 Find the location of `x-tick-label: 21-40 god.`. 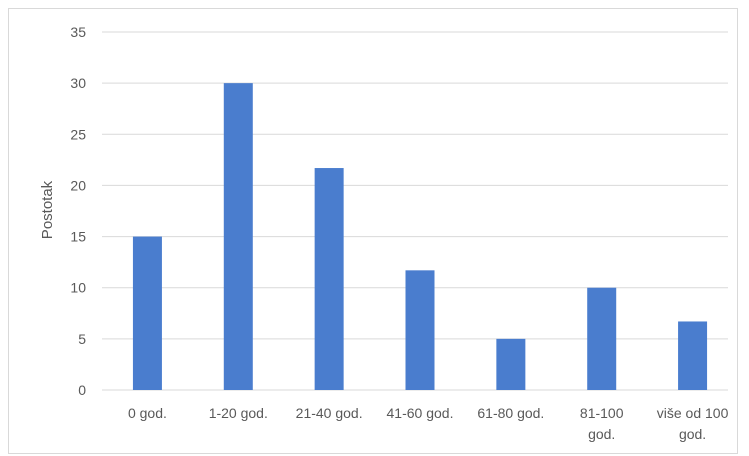

x-tick-label: 21-40 god. is located at coordinates (329, 413).